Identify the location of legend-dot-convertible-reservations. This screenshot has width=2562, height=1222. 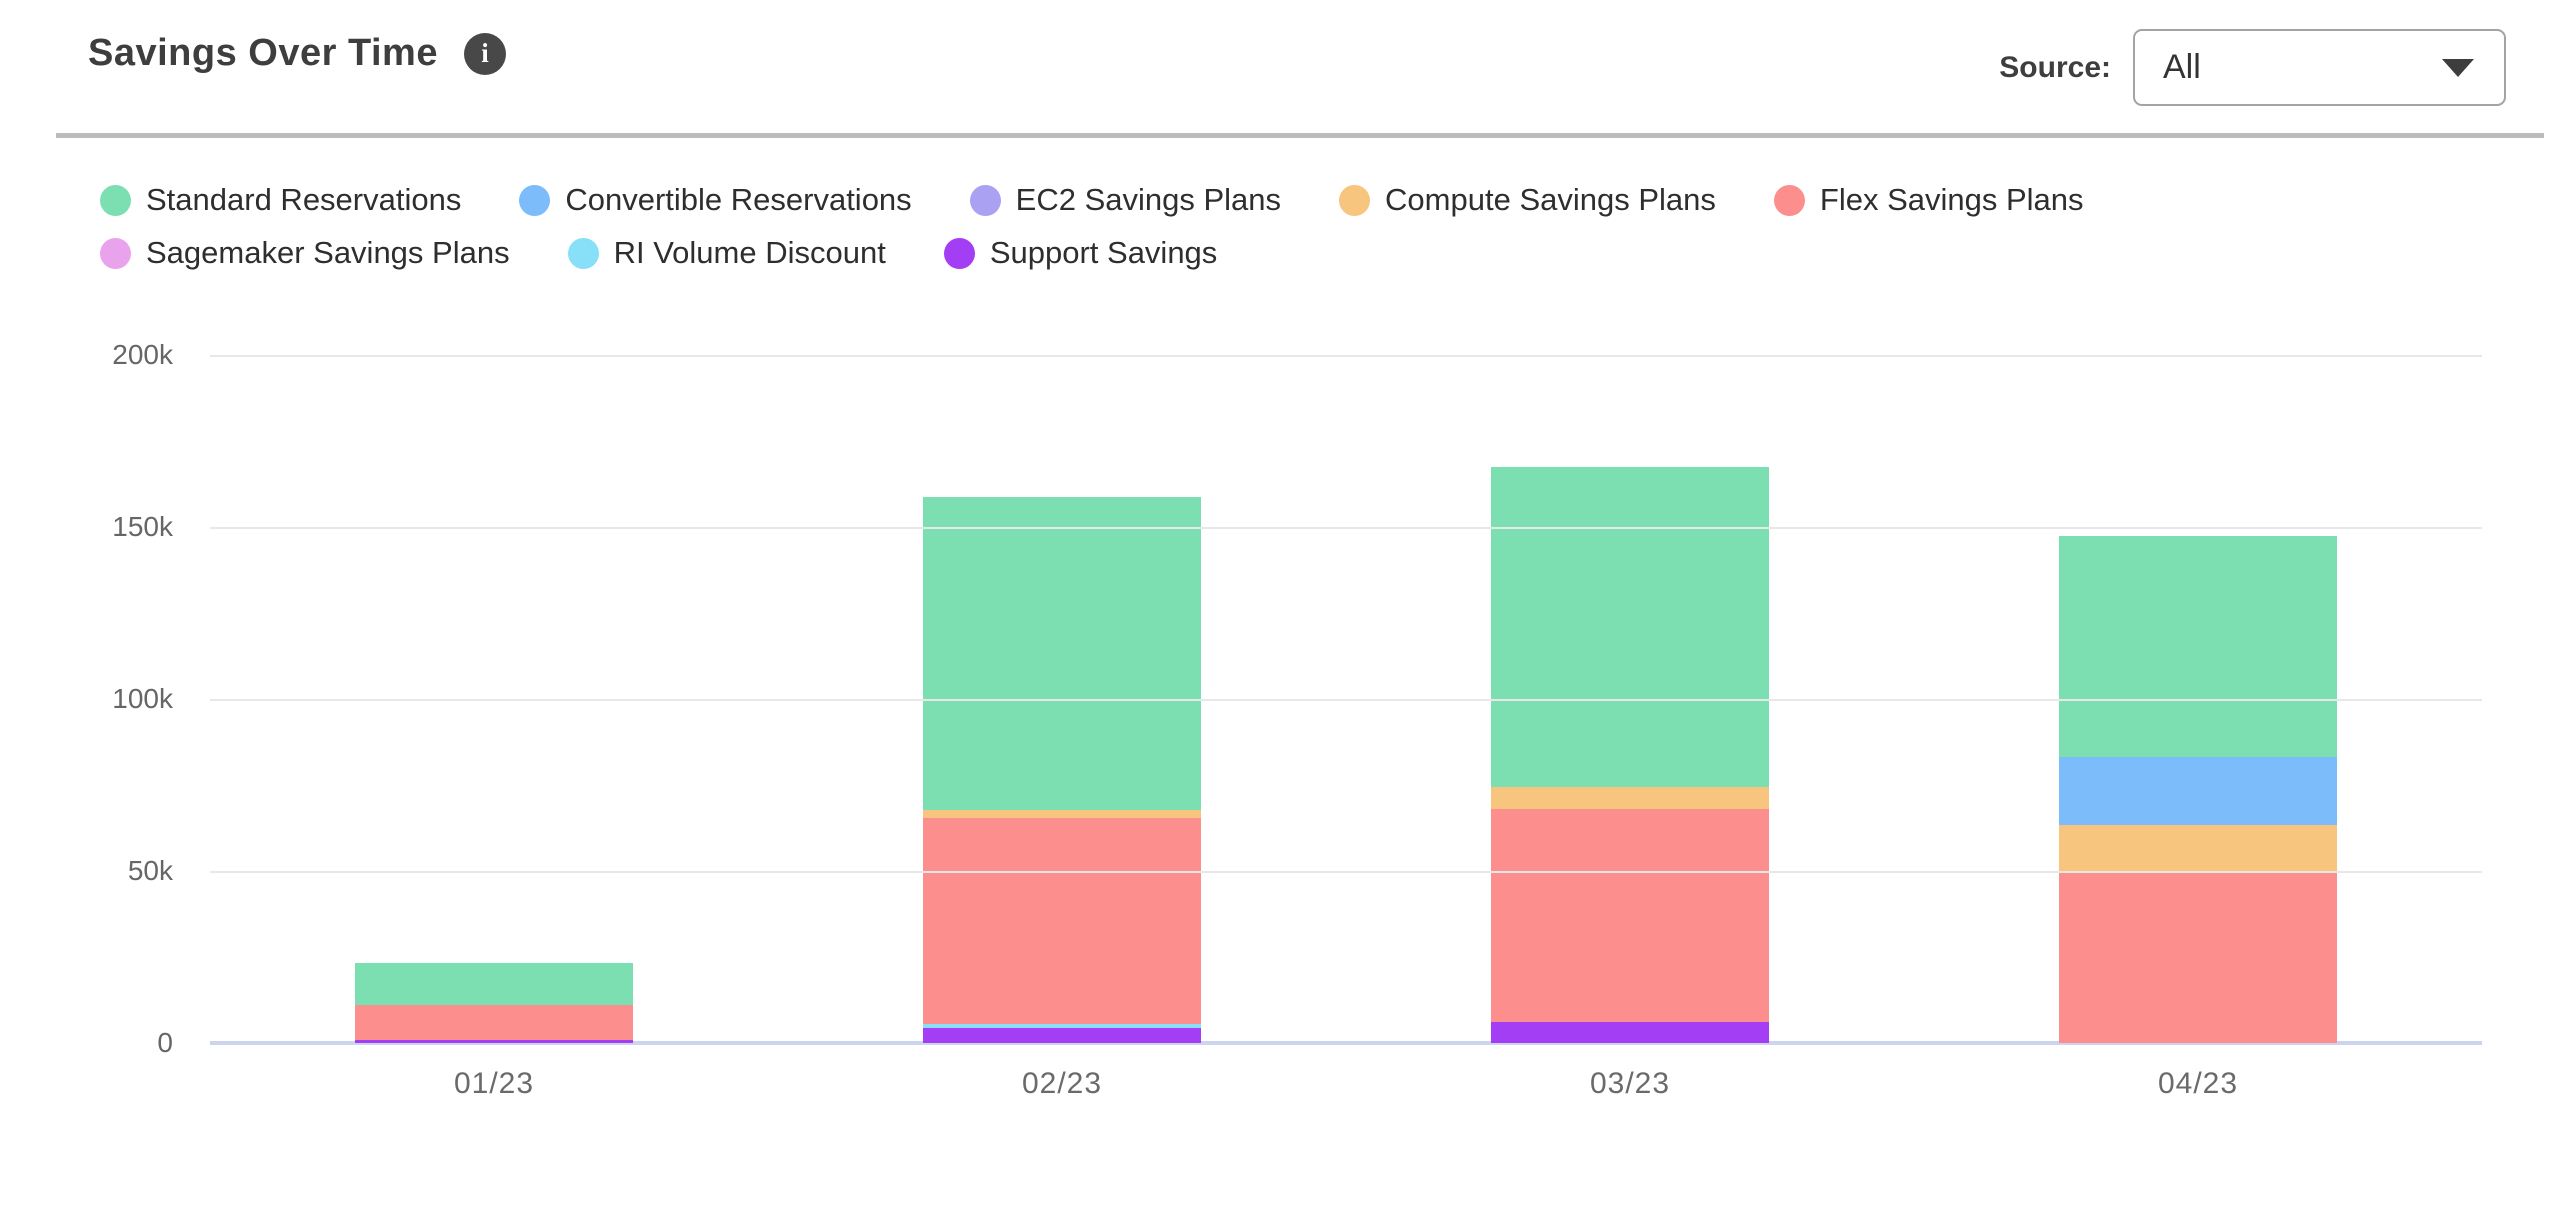
(535, 200).